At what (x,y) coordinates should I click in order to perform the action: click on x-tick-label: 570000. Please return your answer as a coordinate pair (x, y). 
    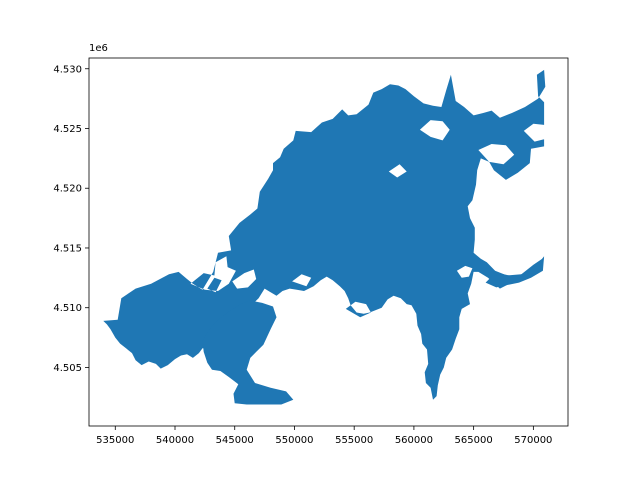
    Looking at the image, I should click on (533, 440).